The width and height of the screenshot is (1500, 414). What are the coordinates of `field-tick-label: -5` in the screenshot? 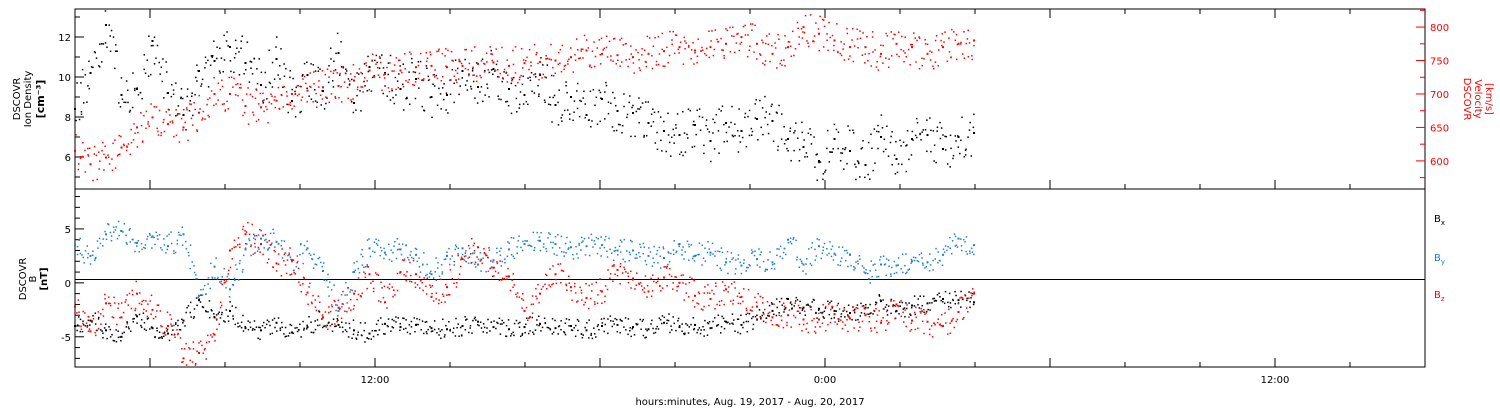 It's located at (66, 338).